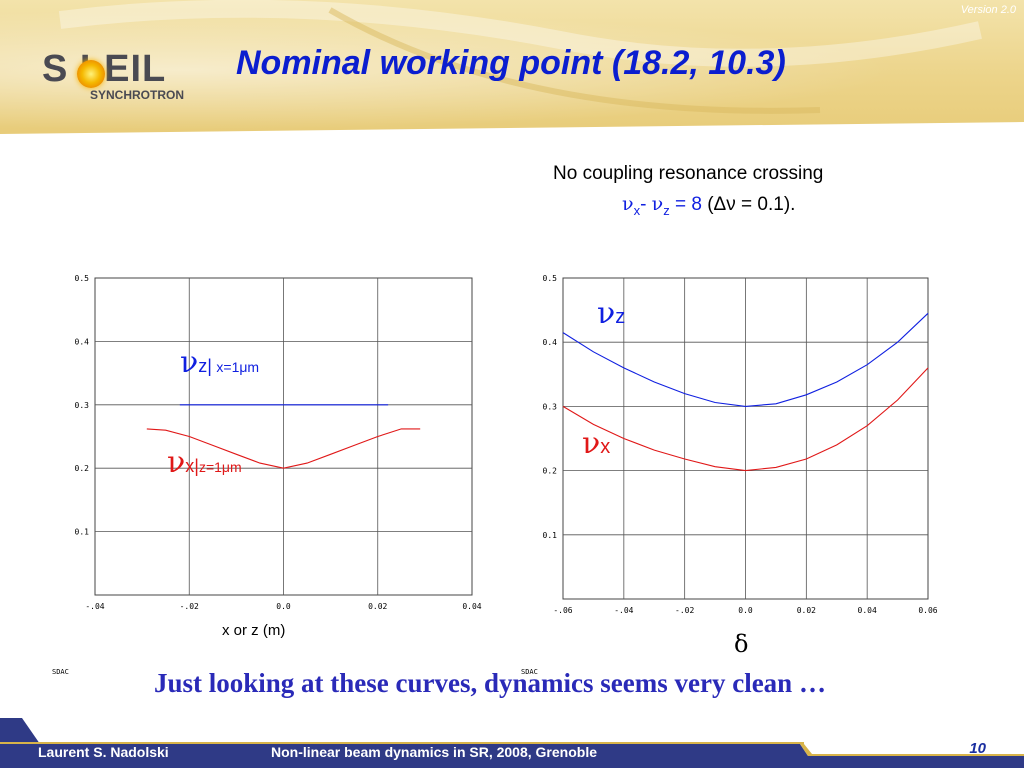  Describe the element at coordinates (745, 419) in the screenshot. I see `right-series-line-red` at that location.